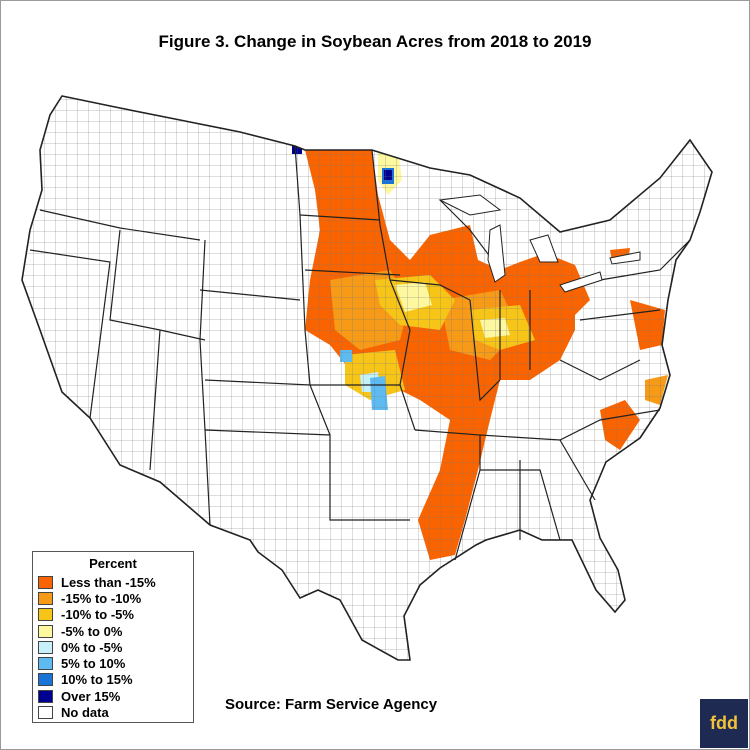  Describe the element at coordinates (85, 712) in the screenshot. I see `legend-label: No data` at that location.